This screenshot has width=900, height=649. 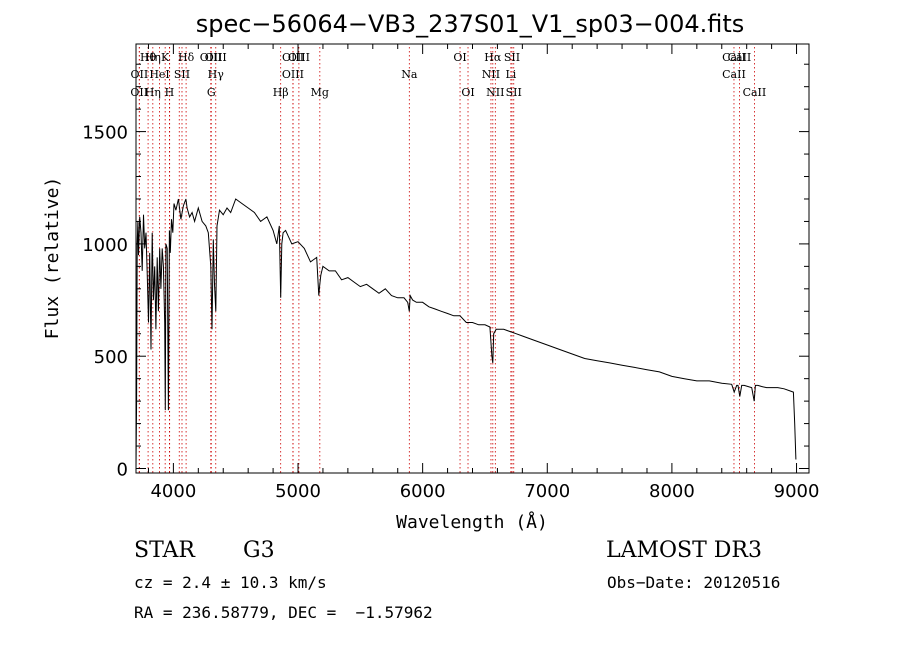 What do you see at coordinates (684, 550) in the screenshot?
I see `survey-name: LAMOST DR3` at bounding box center [684, 550].